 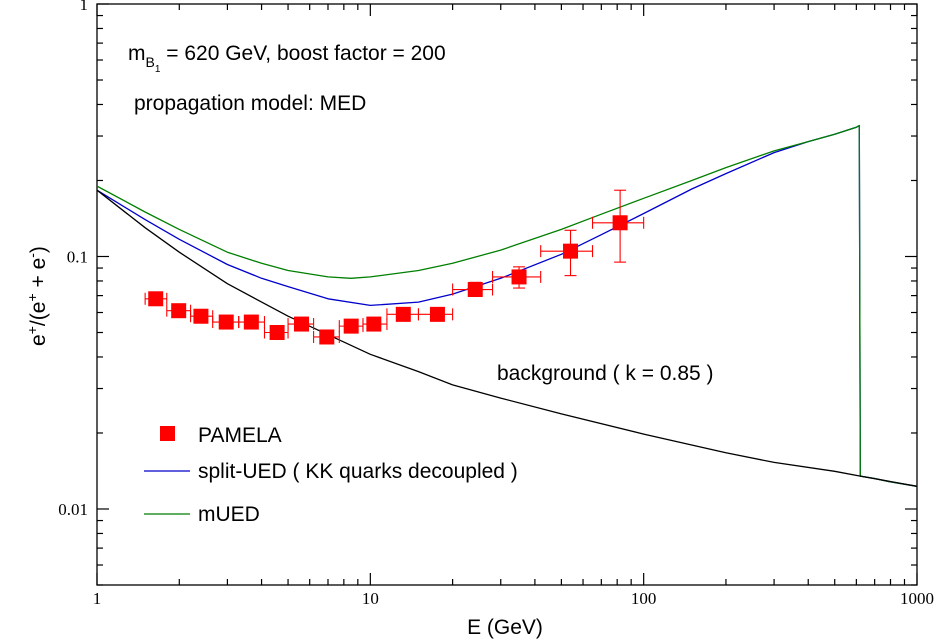 I want to click on legend-label-pamela: PAMELA, so click(x=240, y=435).